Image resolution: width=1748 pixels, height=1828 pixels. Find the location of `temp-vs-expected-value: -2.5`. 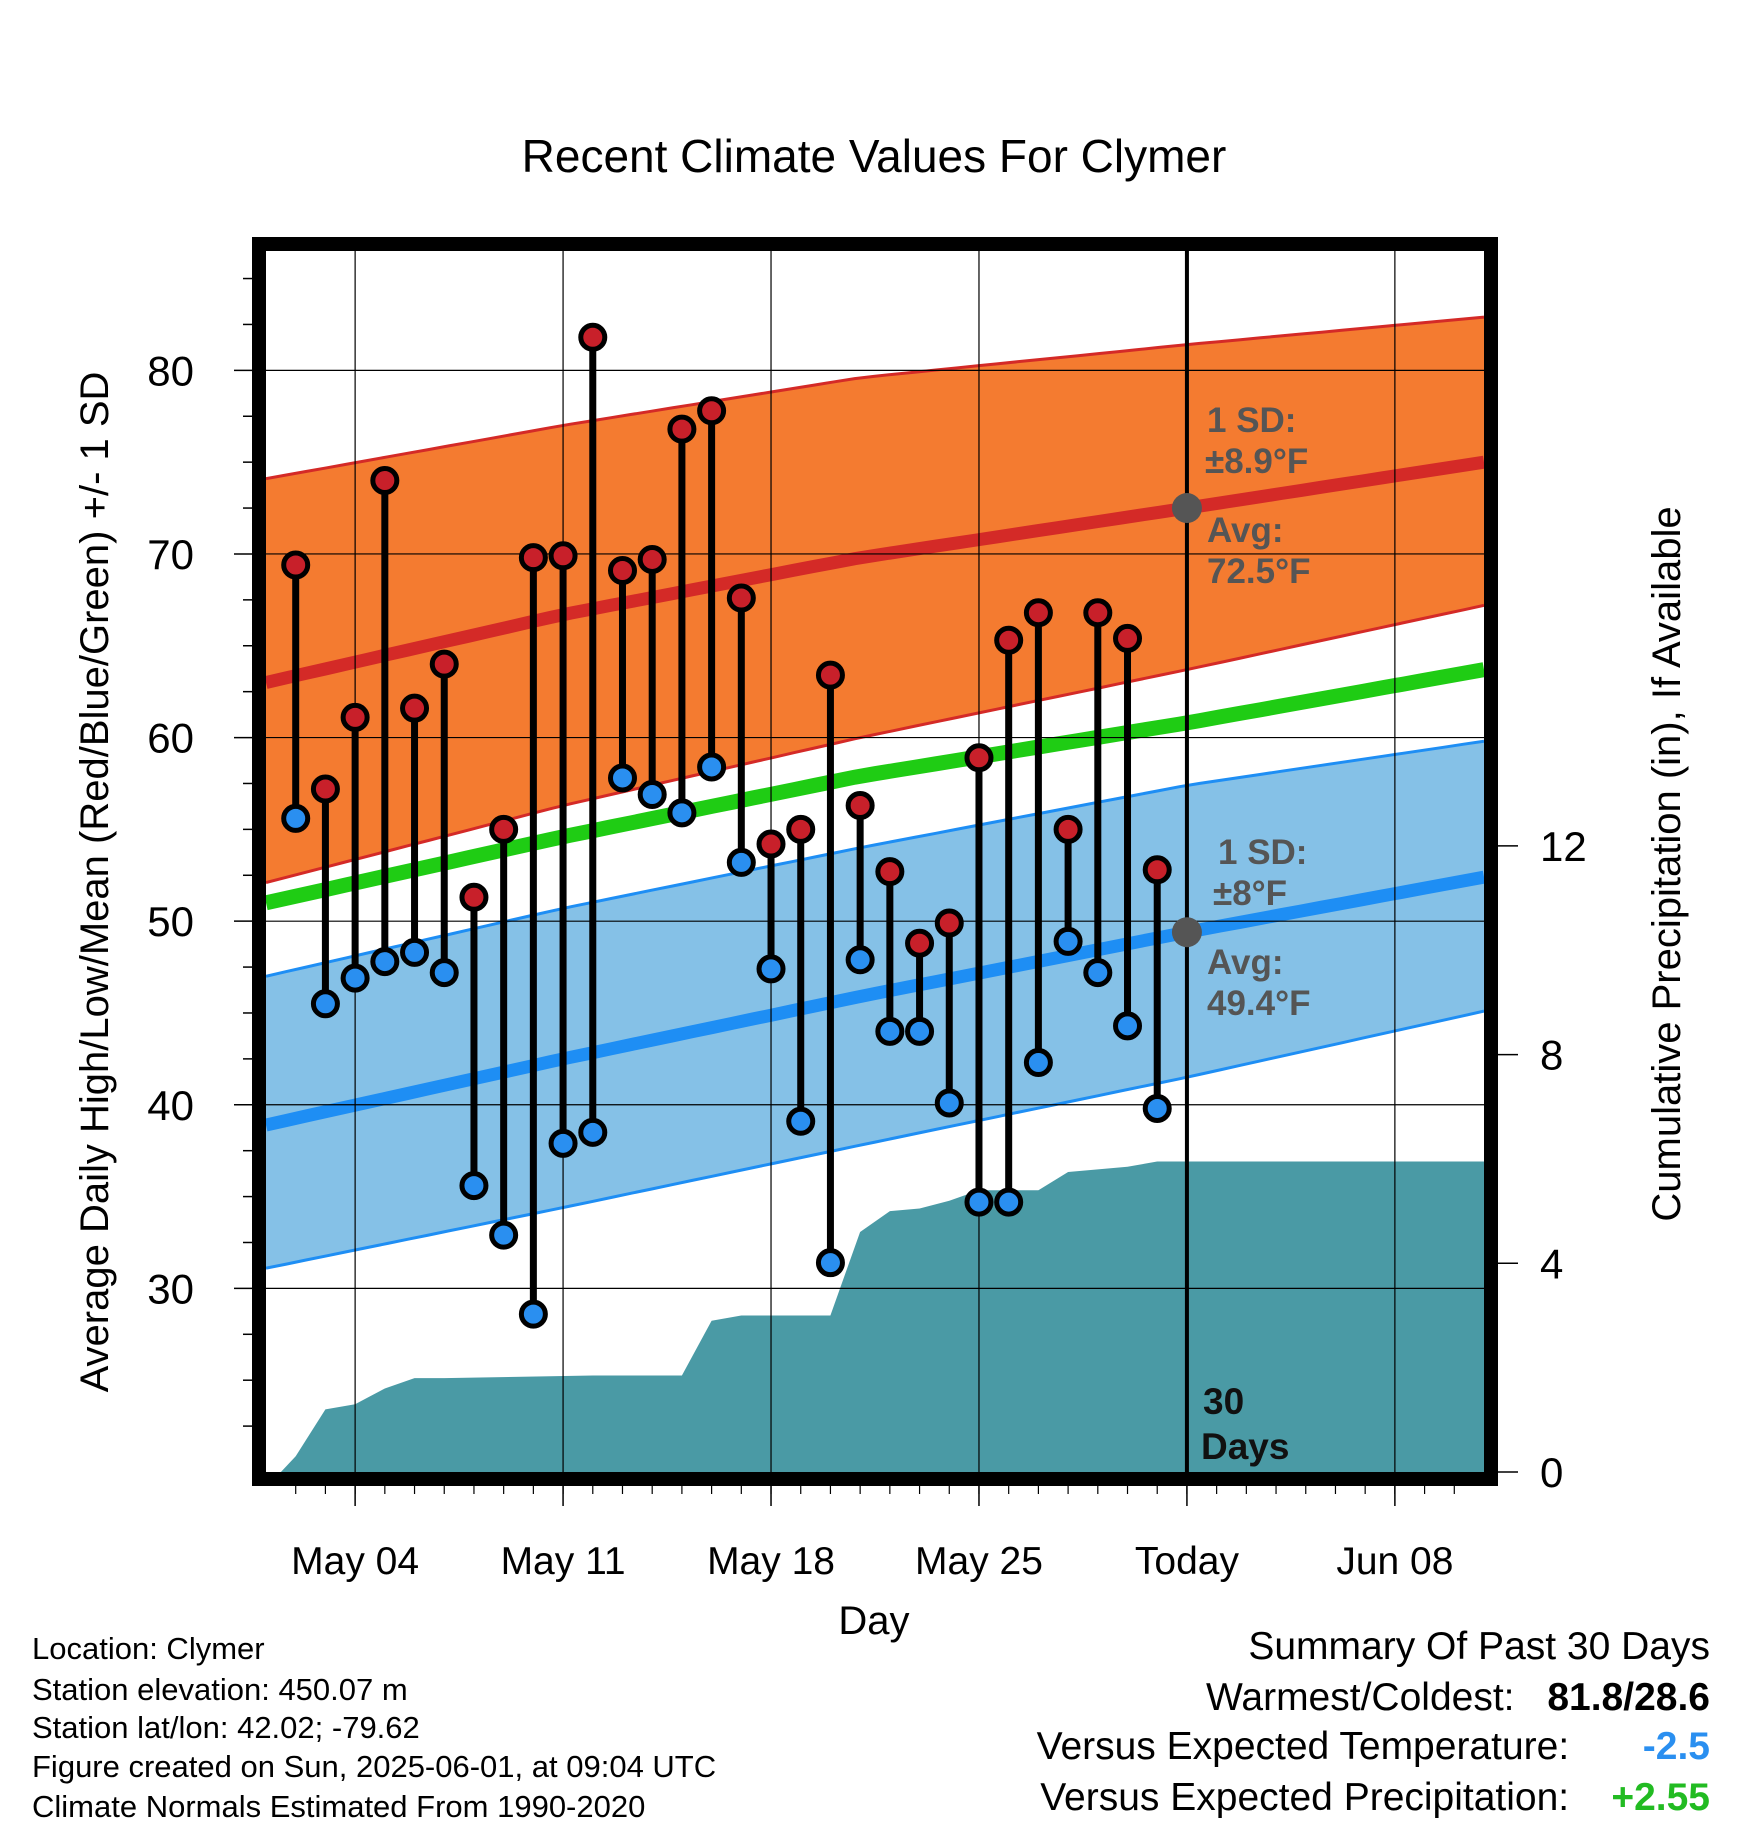

temp-vs-expected-value: -2.5 is located at coordinates (1676, 1746).